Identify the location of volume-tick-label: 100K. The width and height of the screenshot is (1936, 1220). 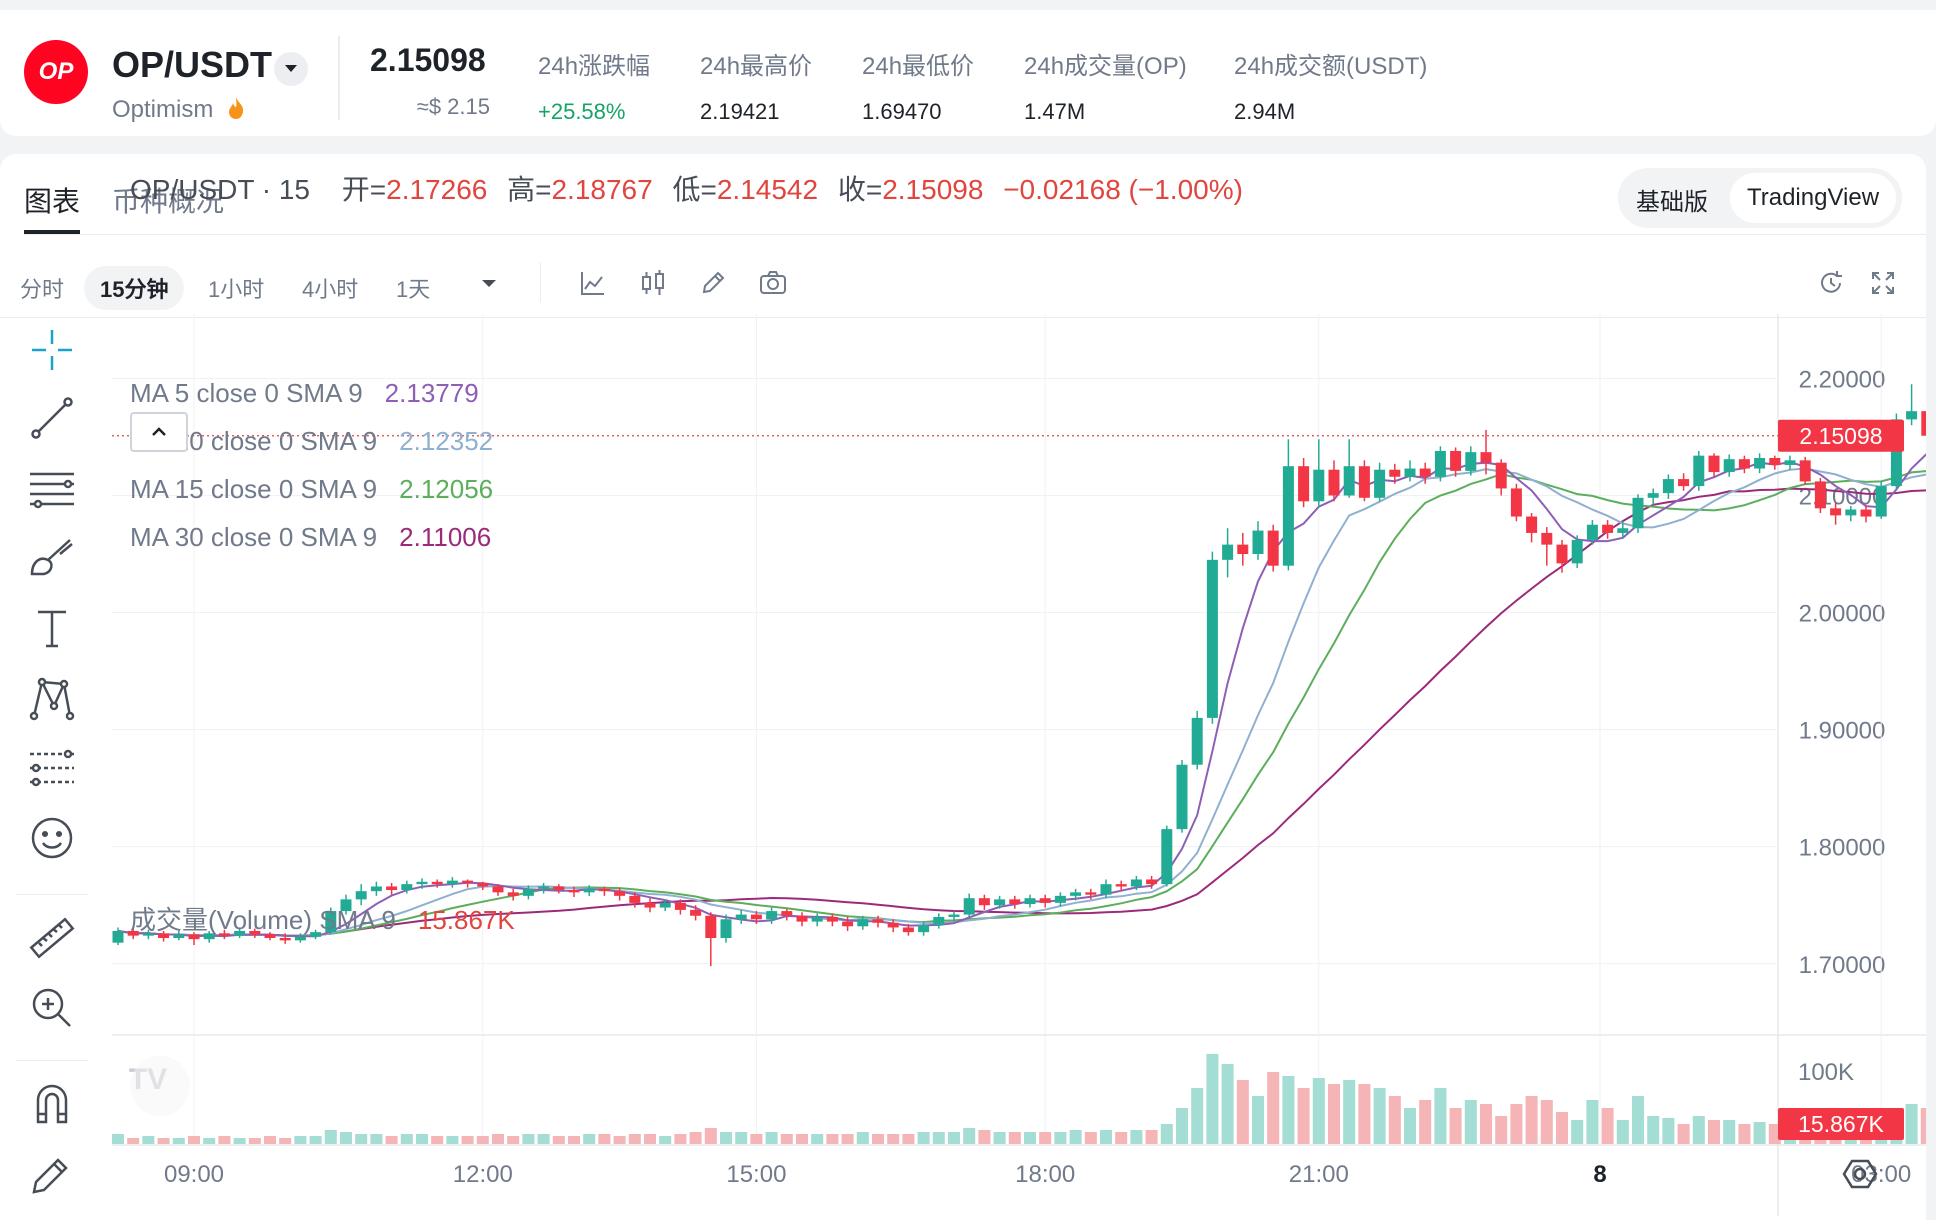
(1826, 1072).